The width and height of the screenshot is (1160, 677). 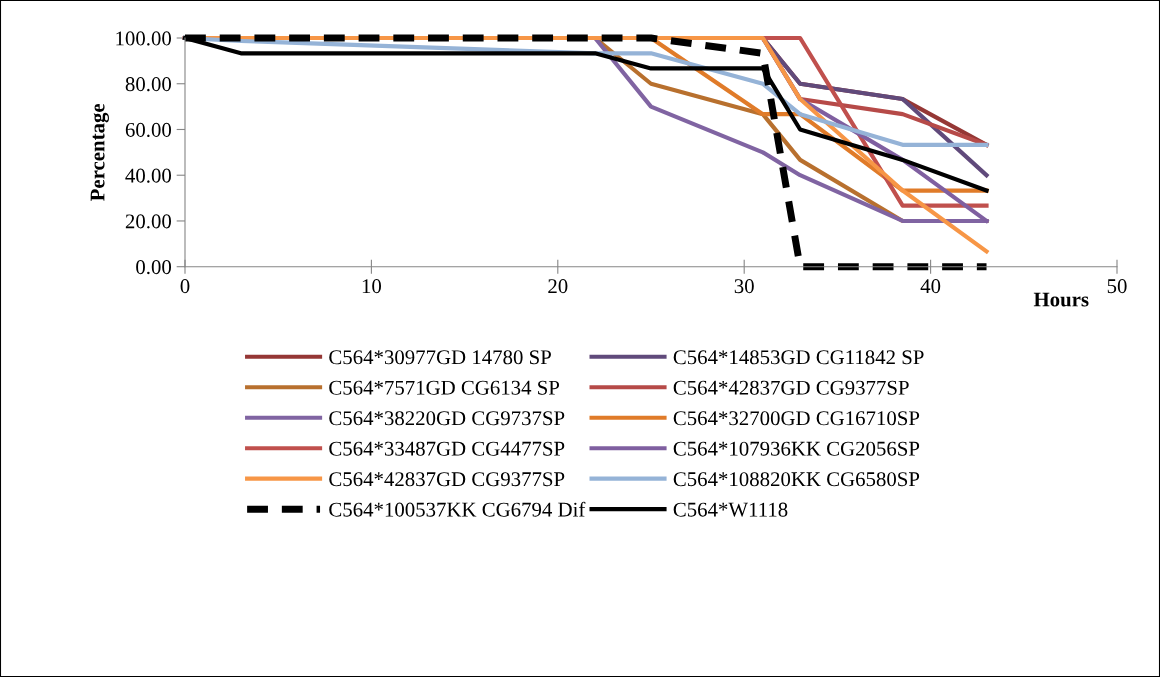 I want to click on legend-label: C564*38220GD CG9737SP, so click(x=447, y=418).